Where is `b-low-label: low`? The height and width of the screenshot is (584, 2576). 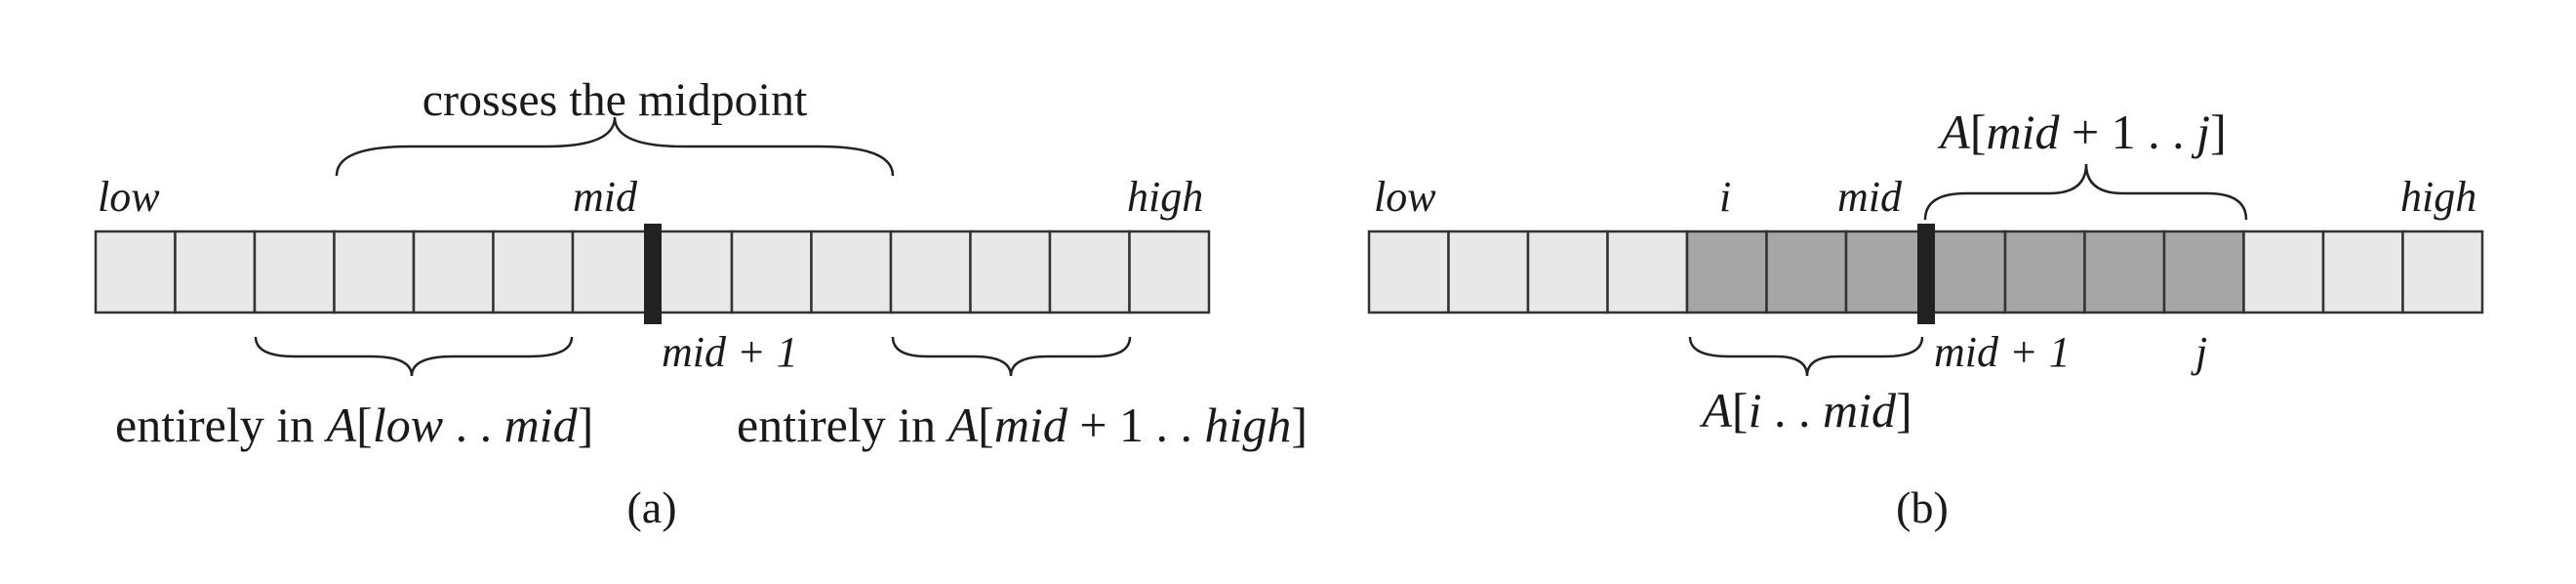
b-low-label: low is located at coordinates (1405, 197).